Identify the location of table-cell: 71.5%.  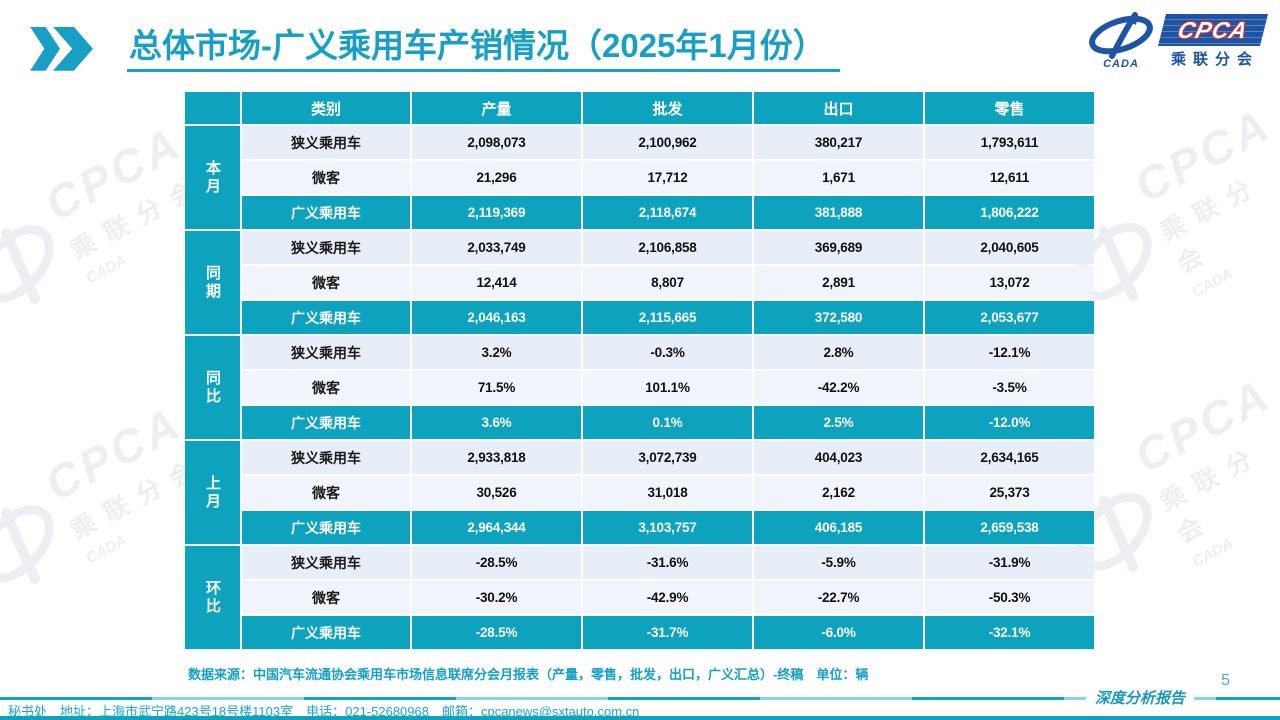
(496, 387).